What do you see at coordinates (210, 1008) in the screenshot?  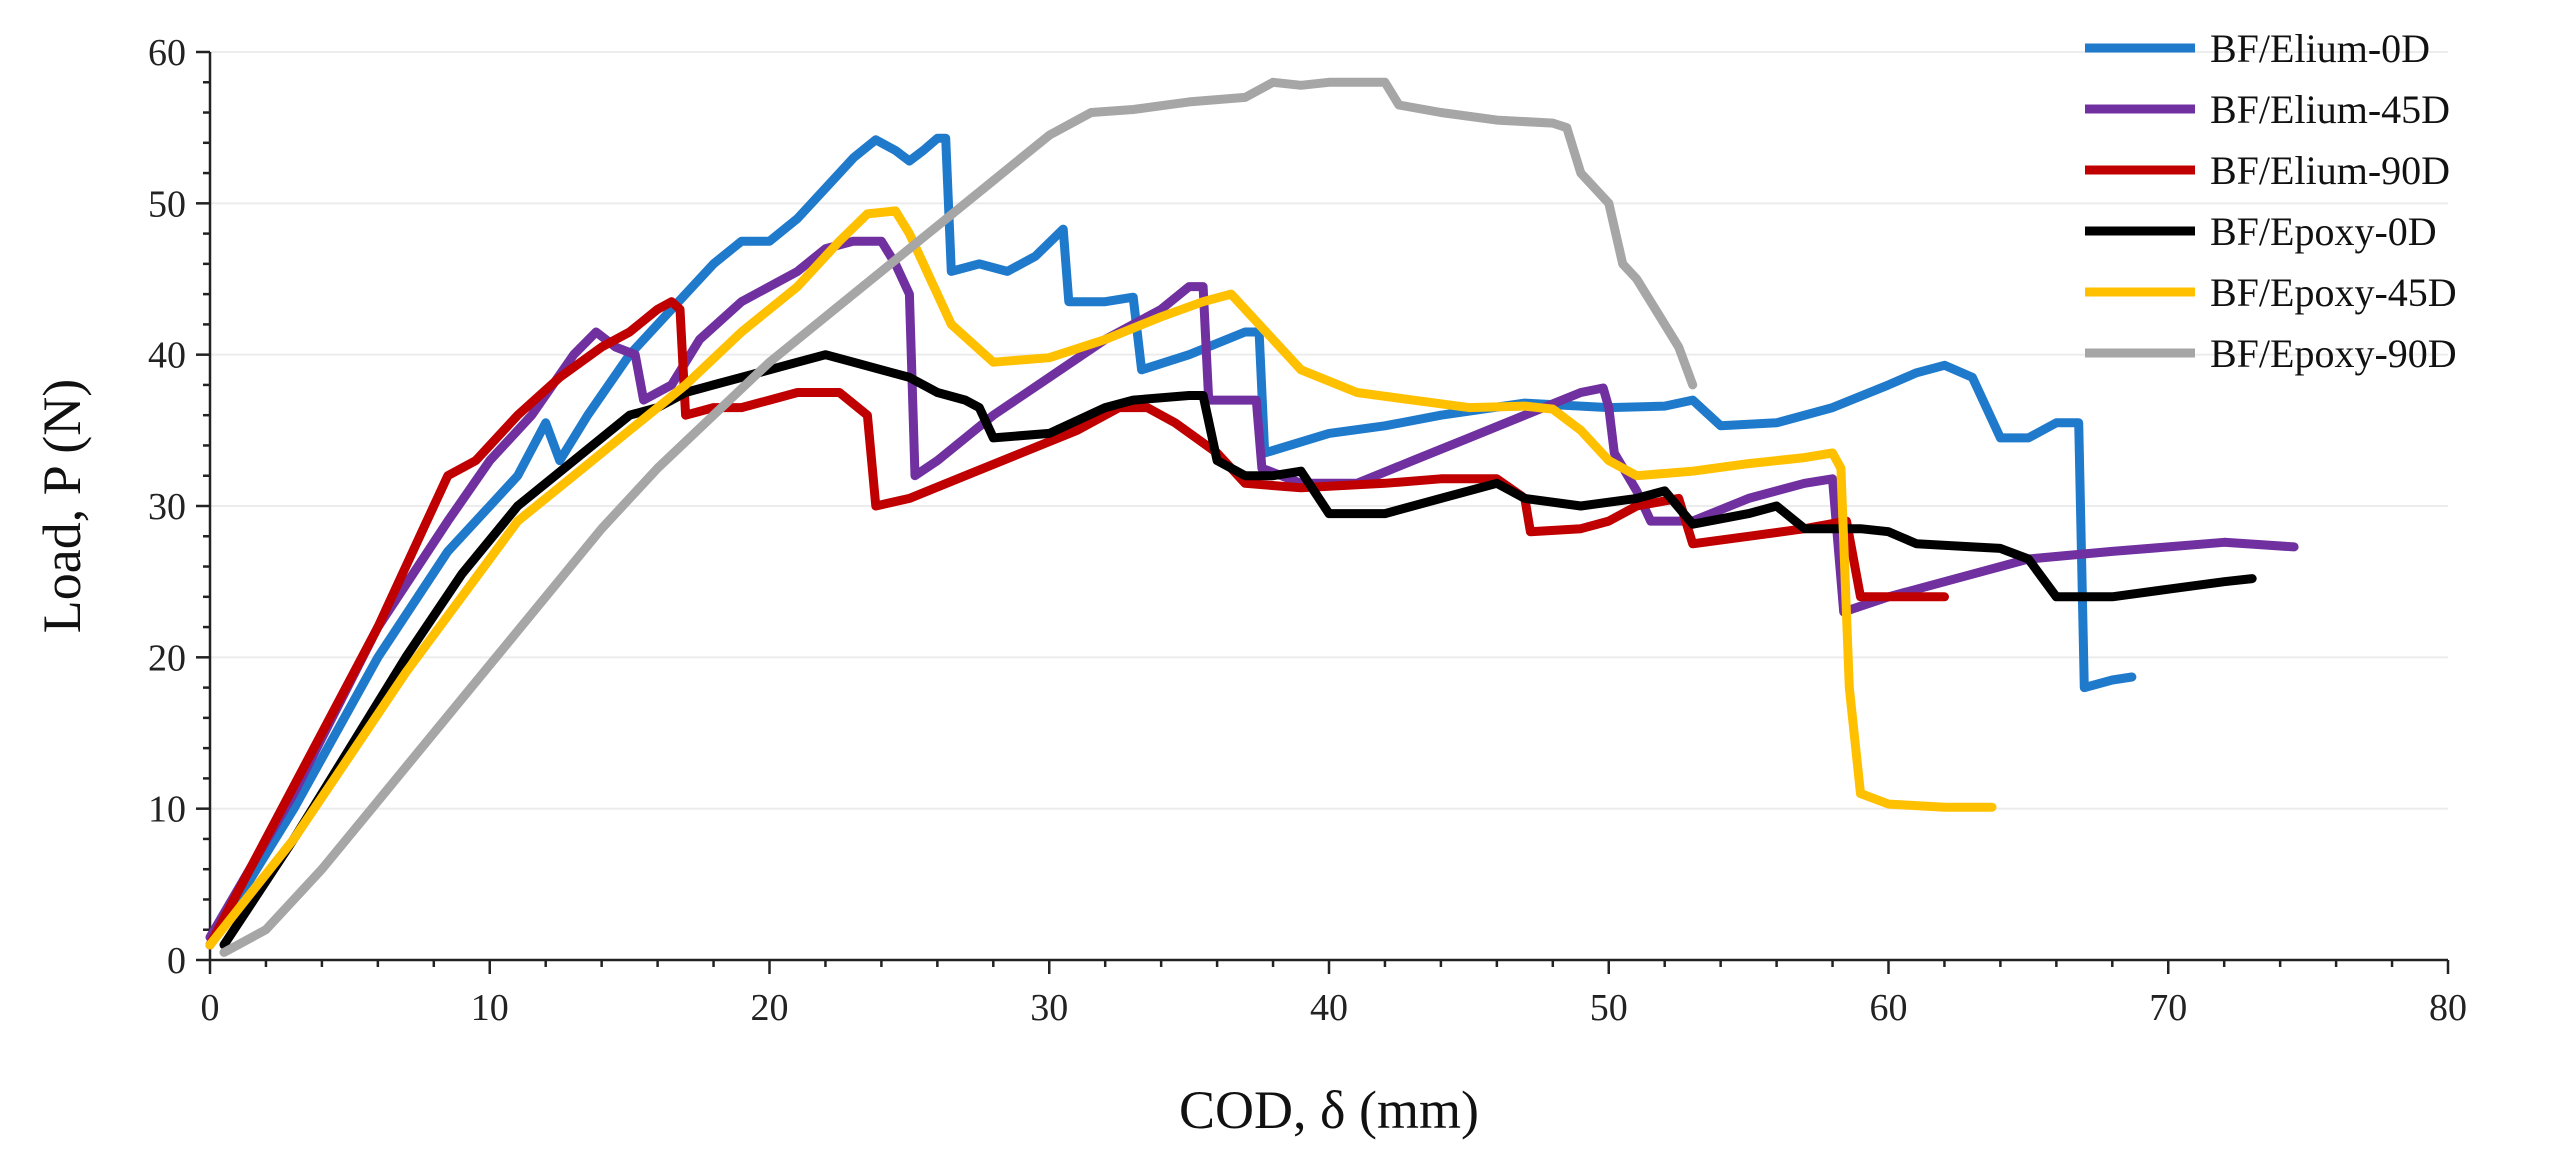 I see `x-tick-label-0: 0` at bounding box center [210, 1008].